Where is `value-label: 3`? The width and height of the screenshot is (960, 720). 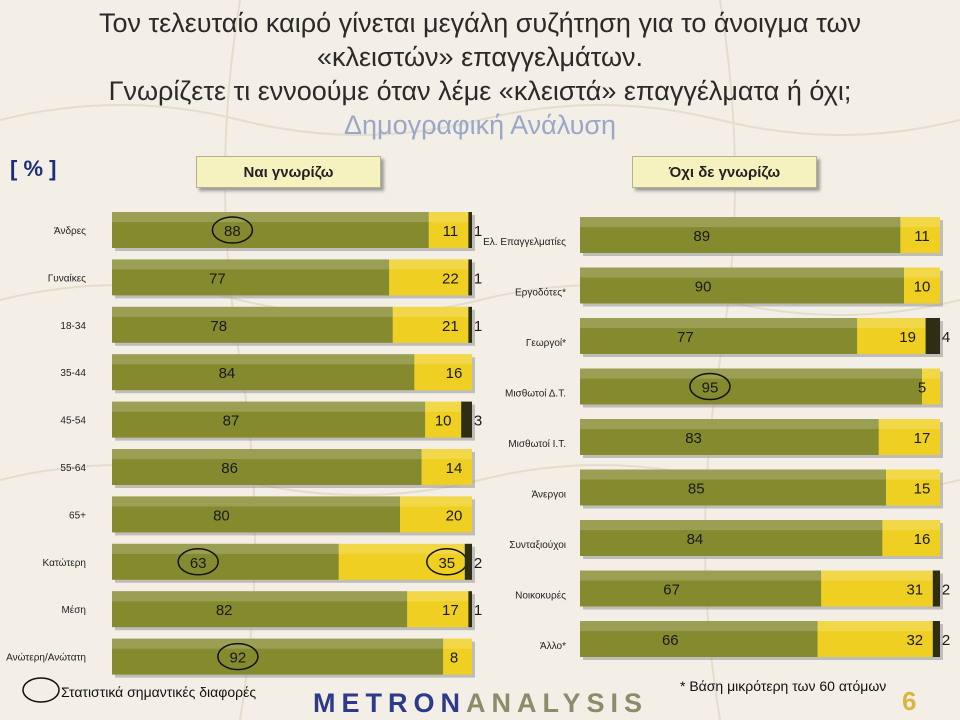
value-label: 3 is located at coordinates (478, 421).